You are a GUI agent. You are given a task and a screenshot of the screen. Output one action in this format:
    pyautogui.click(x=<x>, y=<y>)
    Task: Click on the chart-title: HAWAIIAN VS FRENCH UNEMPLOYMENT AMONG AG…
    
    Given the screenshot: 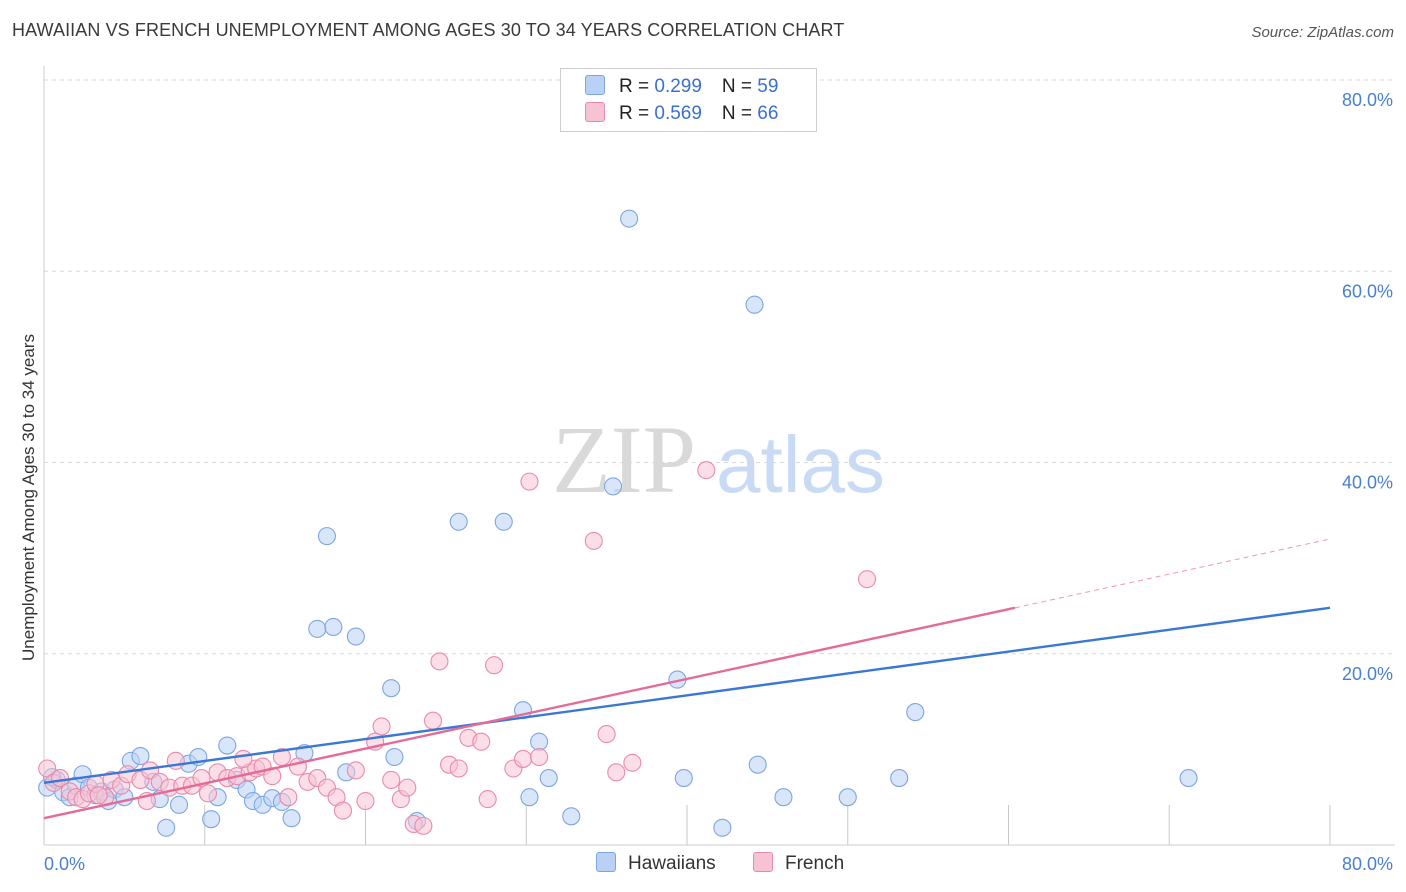 What is the action you would take?
    pyautogui.click(x=428, y=30)
    